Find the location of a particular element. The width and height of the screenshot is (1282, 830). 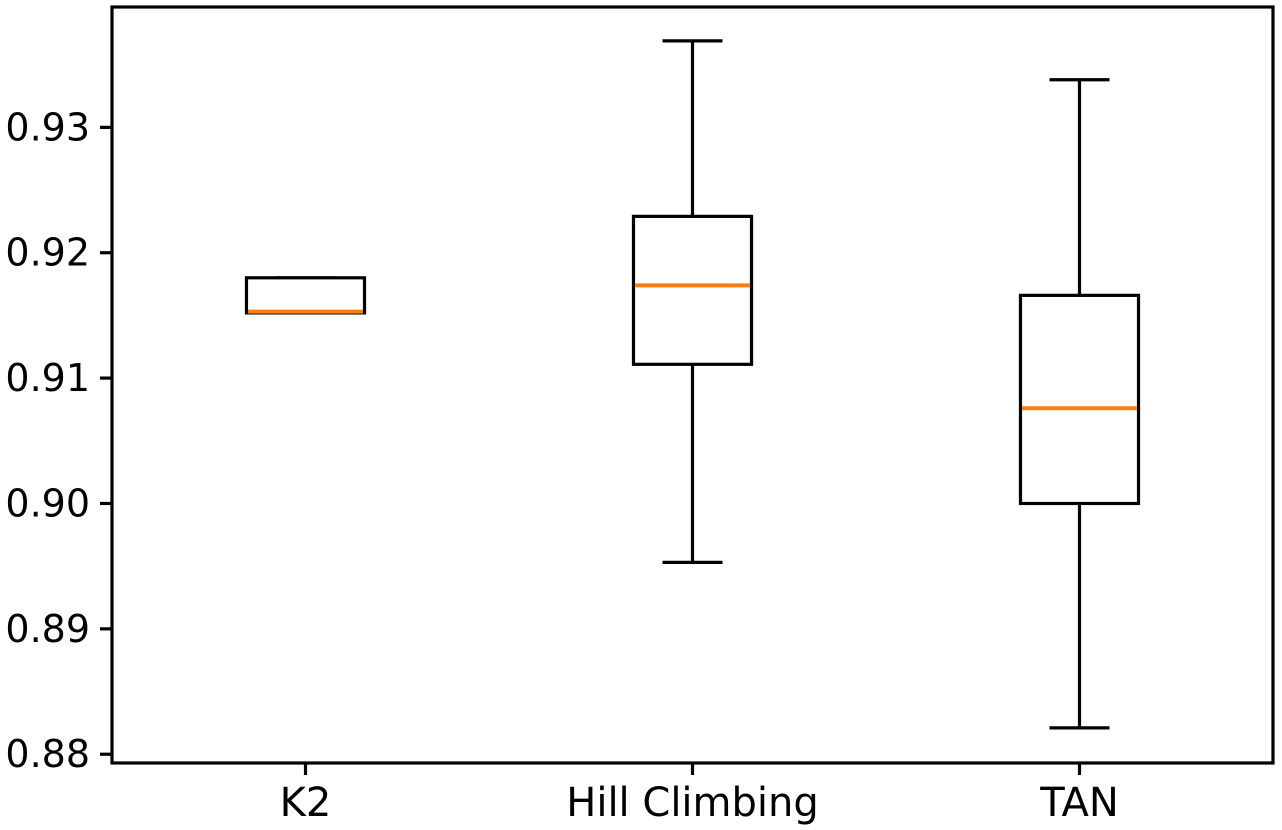

y-axis-tick-label-0.92: 0.92 is located at coordinates (47, 253).